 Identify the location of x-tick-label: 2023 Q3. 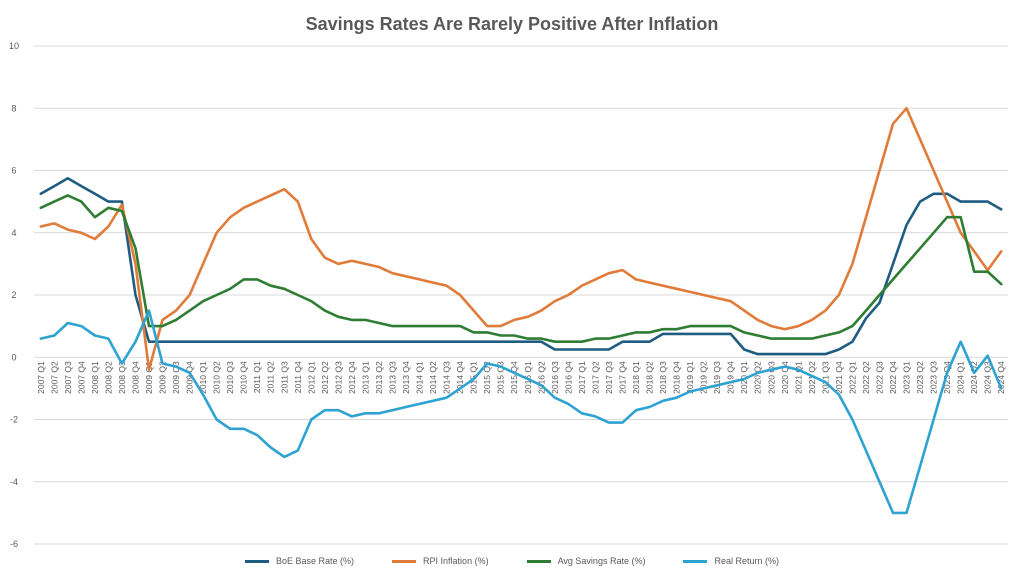
(934, 377).